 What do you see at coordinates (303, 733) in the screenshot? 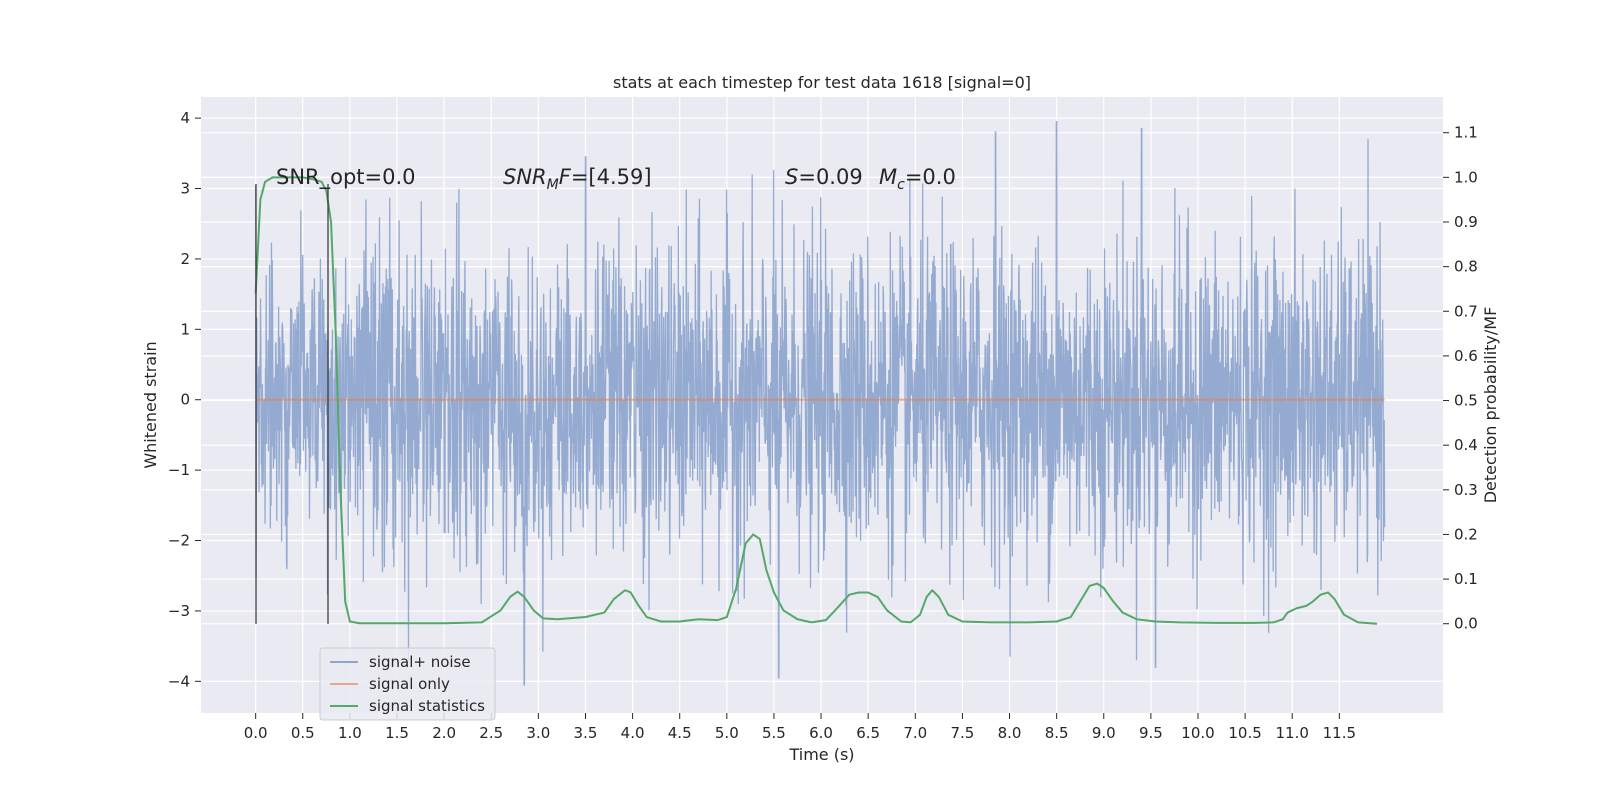
I see `x-tick-label: 0.5` at bounding box center [303, 733].